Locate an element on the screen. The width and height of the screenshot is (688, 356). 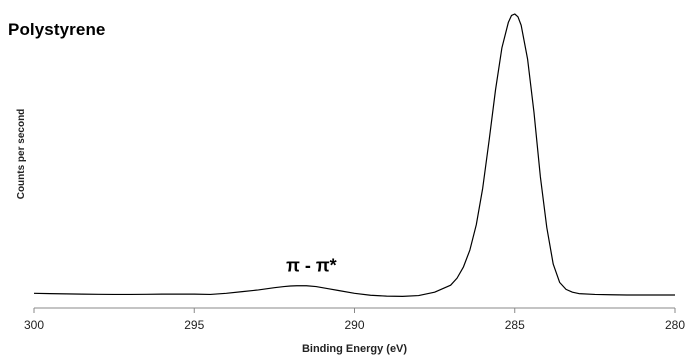
x-tick-label: 300 is located at coordinates (34, 325).